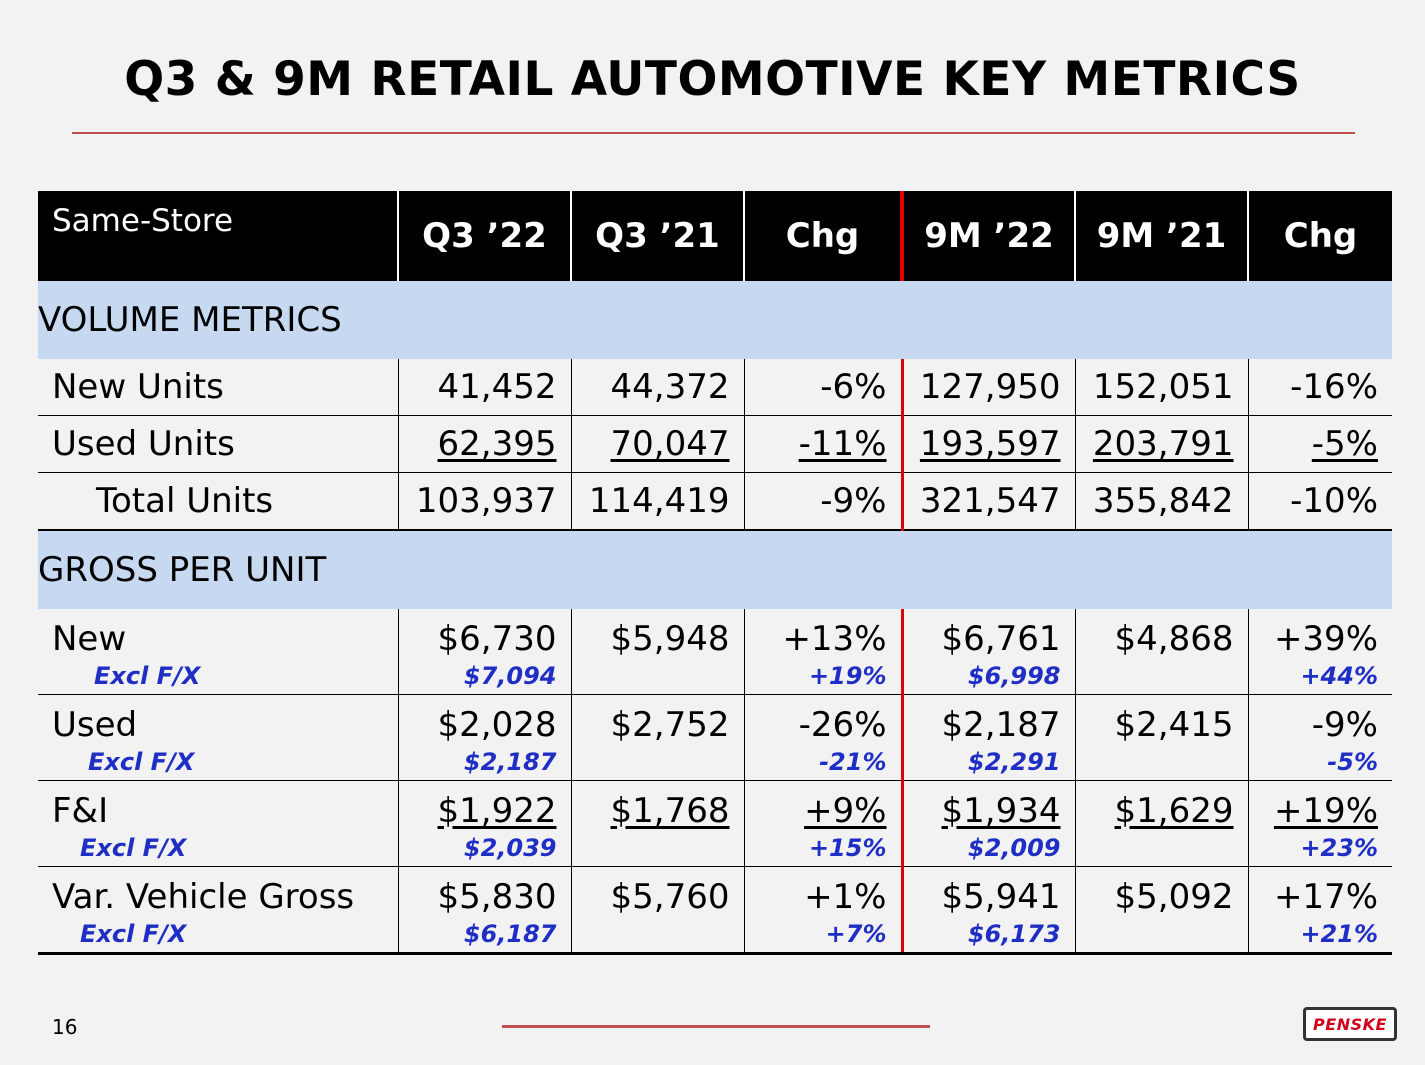 This screenshot has width=1425, height=1065. Describe the element at coordinates (847, 848) in the screenshot. I see `cell-sub-value: +15%` at that location.